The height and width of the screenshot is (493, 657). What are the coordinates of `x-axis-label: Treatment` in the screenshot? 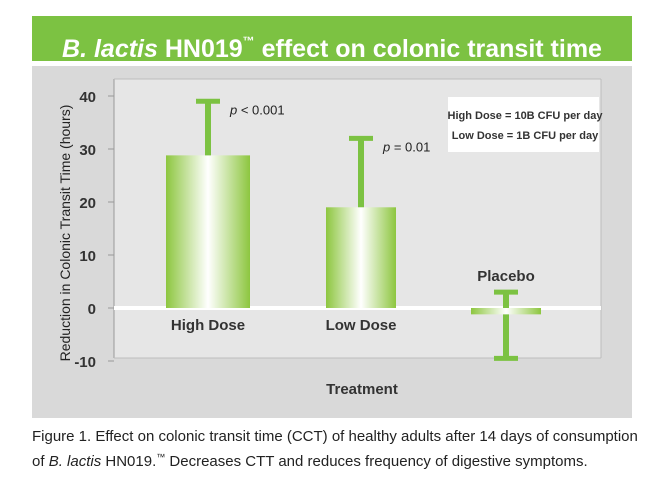 It's located at (362, 389).